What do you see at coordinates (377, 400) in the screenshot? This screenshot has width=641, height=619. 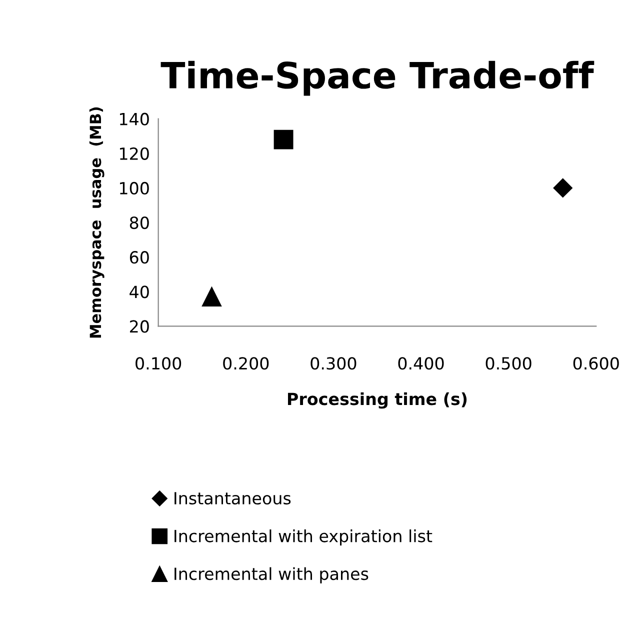 I see `x-axis-title: Processing time (s)` at bounding box center [377, 400].